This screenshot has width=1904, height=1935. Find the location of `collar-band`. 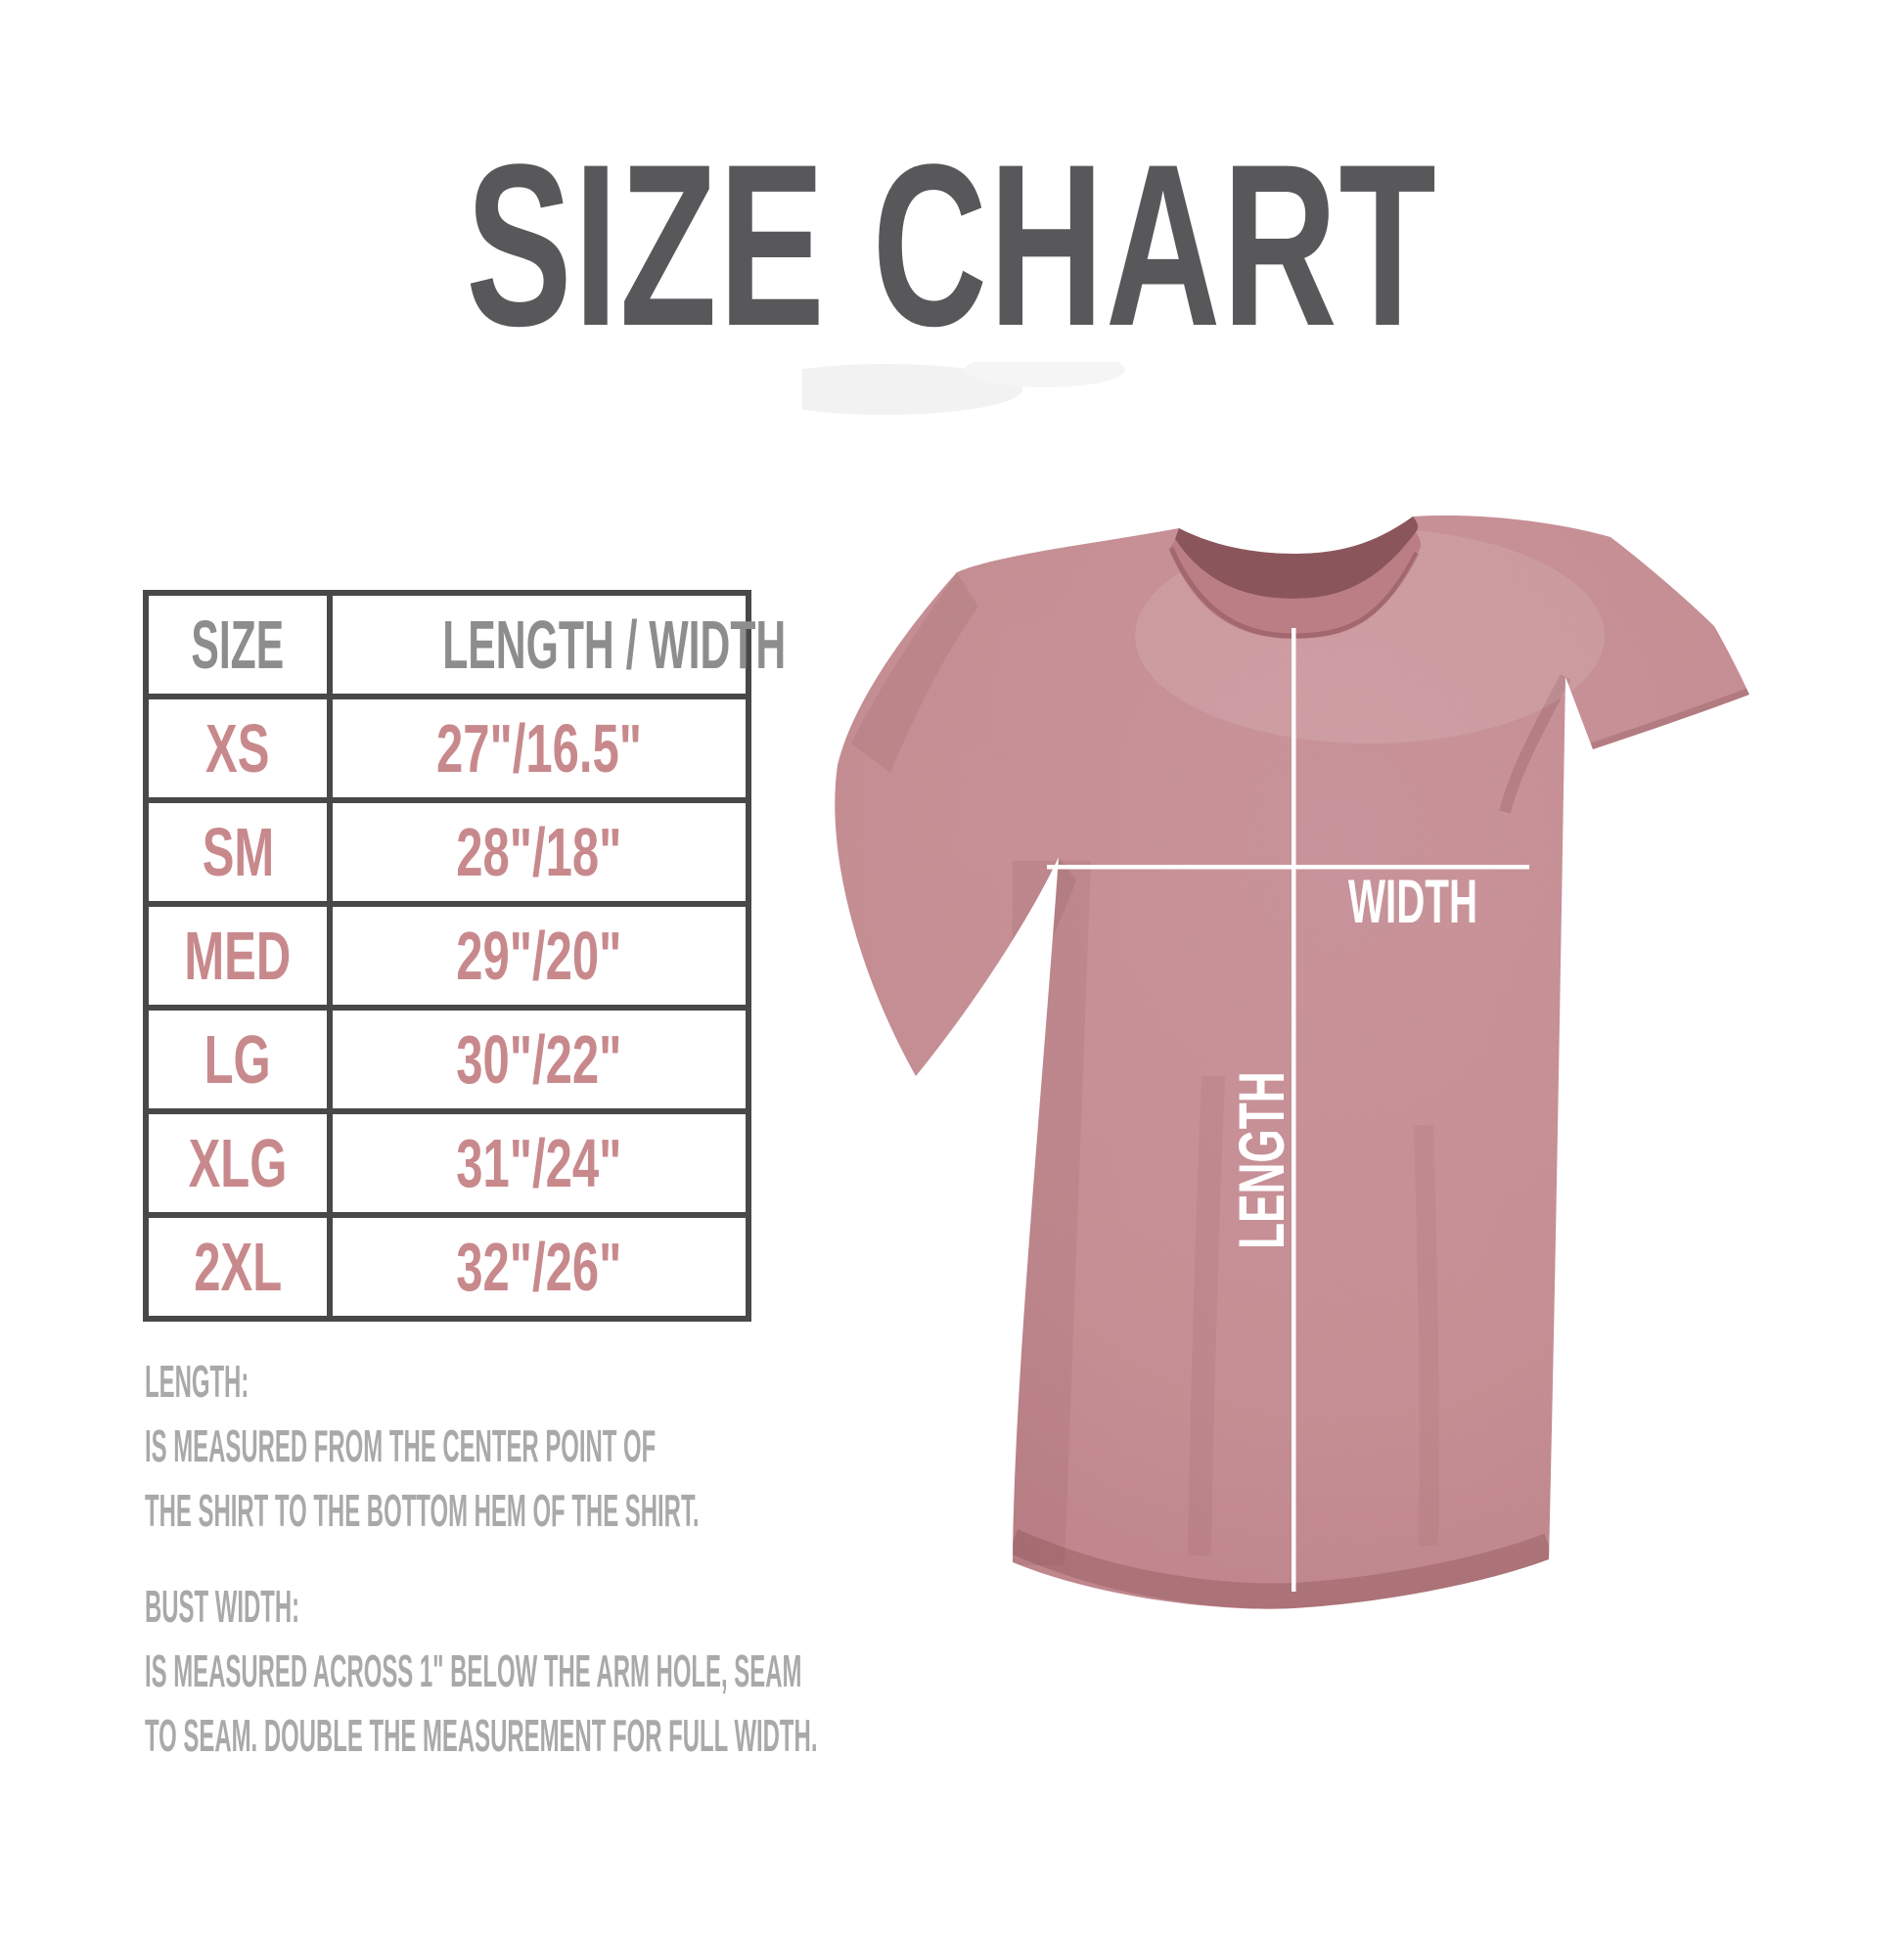

collar-band is located at coordinates (1295, 585).